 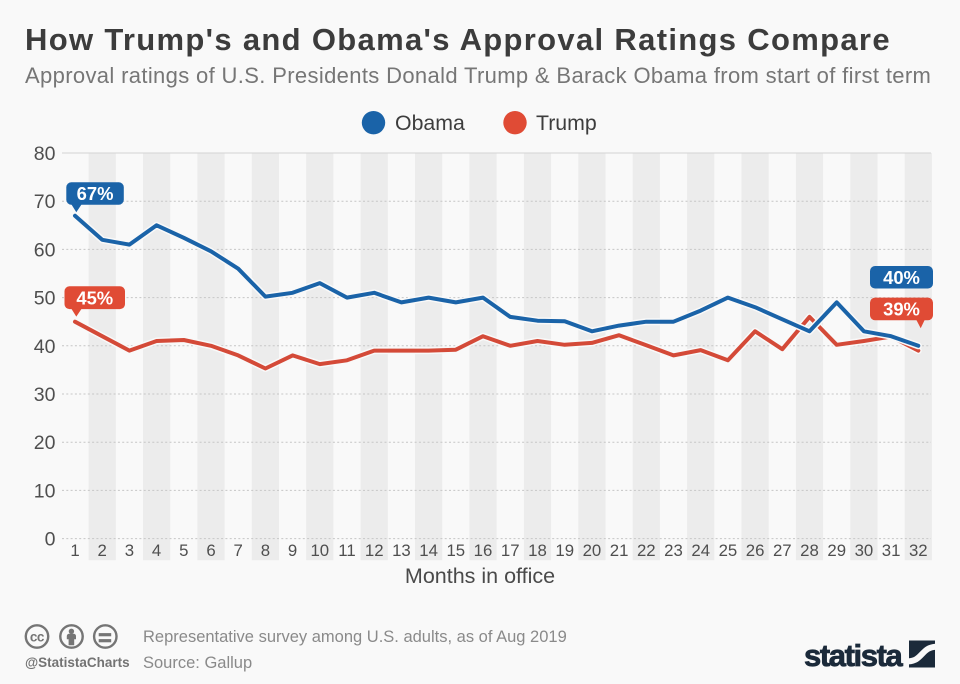 What do you see at coordinates (755, 550) in the screenshot?
I see `svg-text: 26` at bounding box center [755, 550].